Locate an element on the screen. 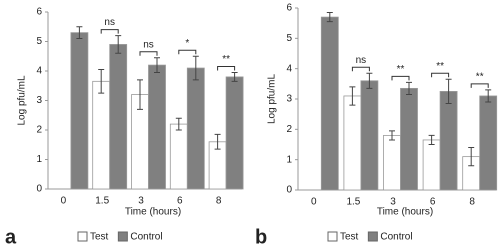 The image size is (500, 252). panel-label: a is located at coordinates (11, 237).